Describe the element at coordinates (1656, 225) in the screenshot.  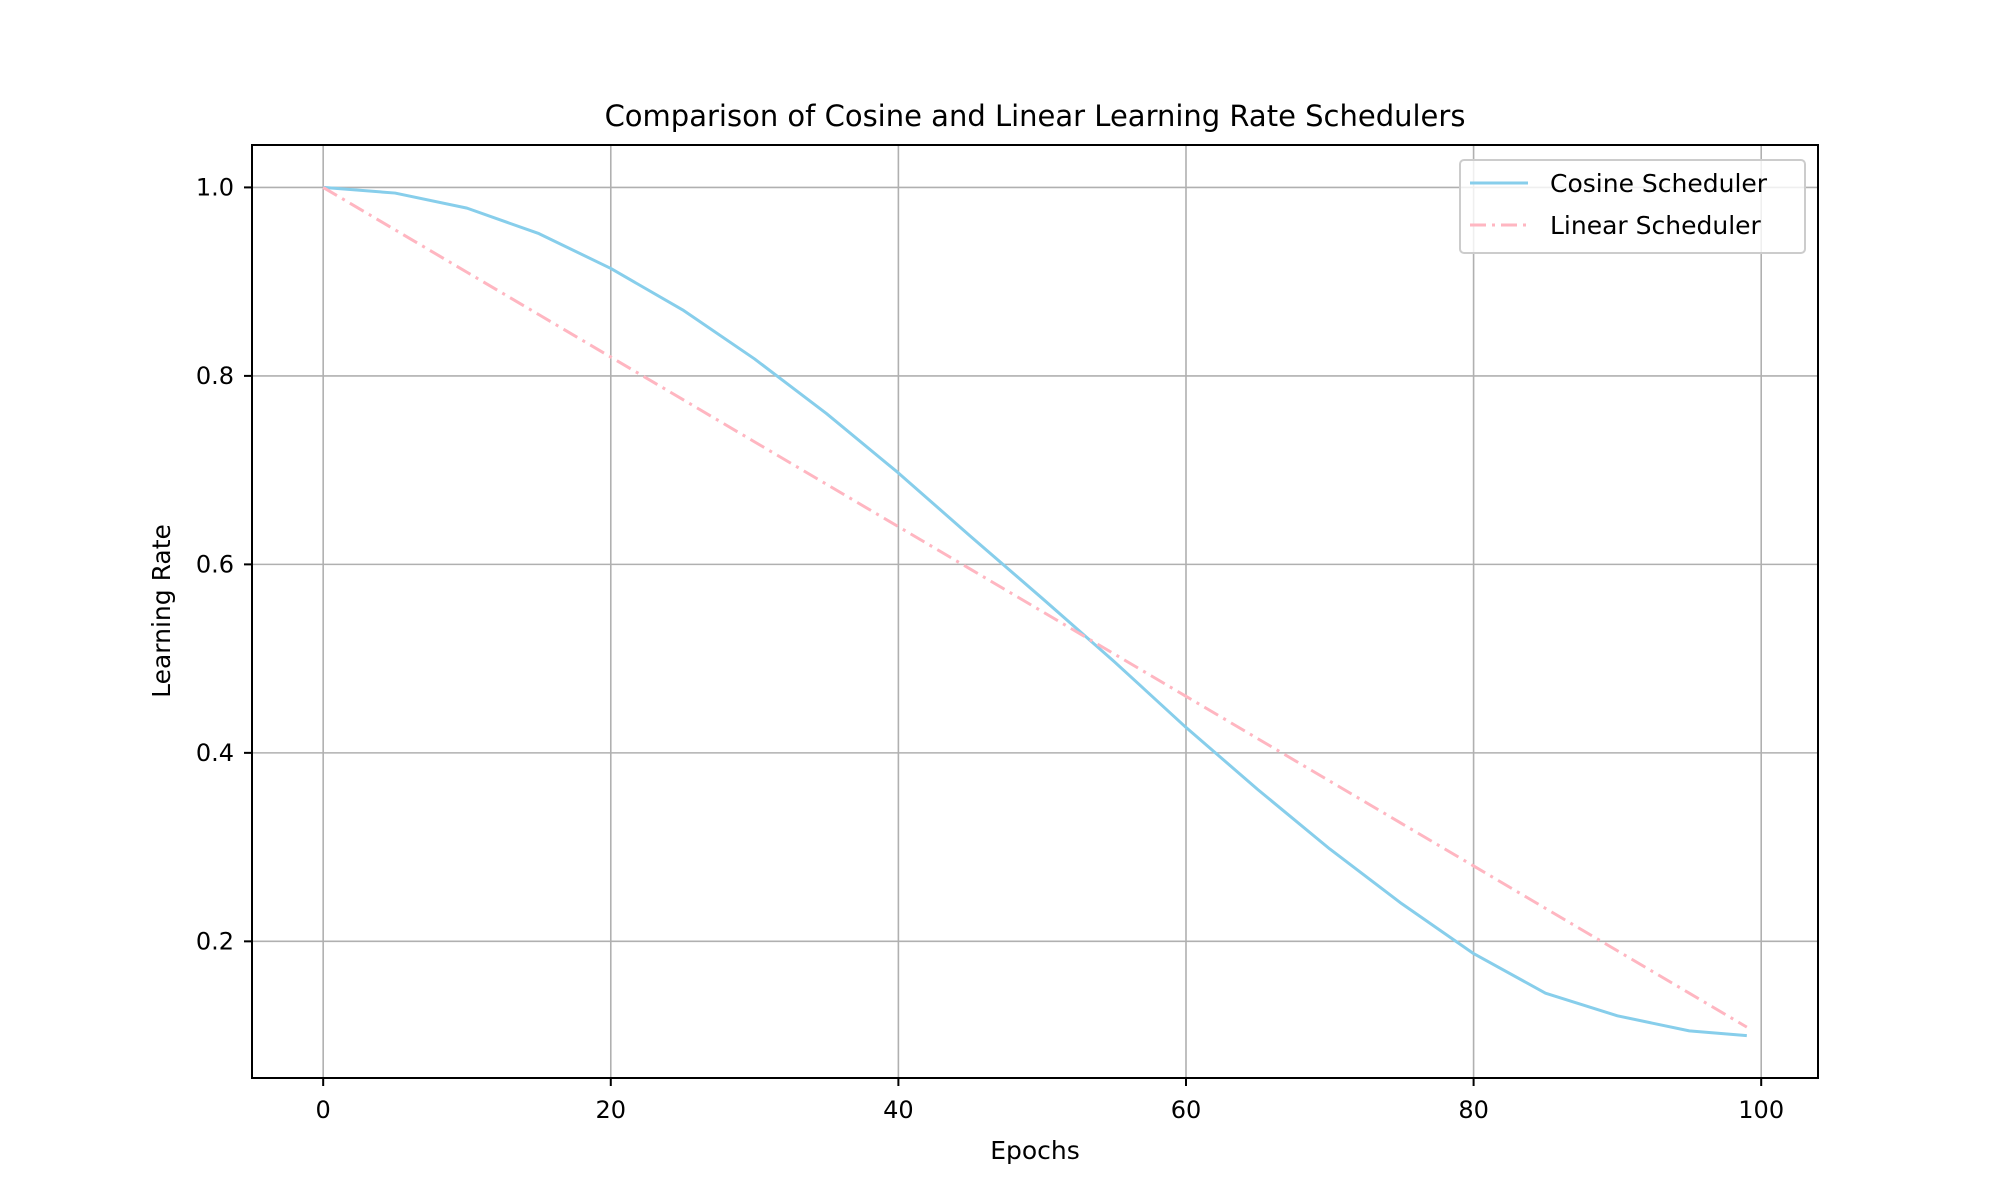
I see `legend-label-linear: Linear Scheduler` at that location.